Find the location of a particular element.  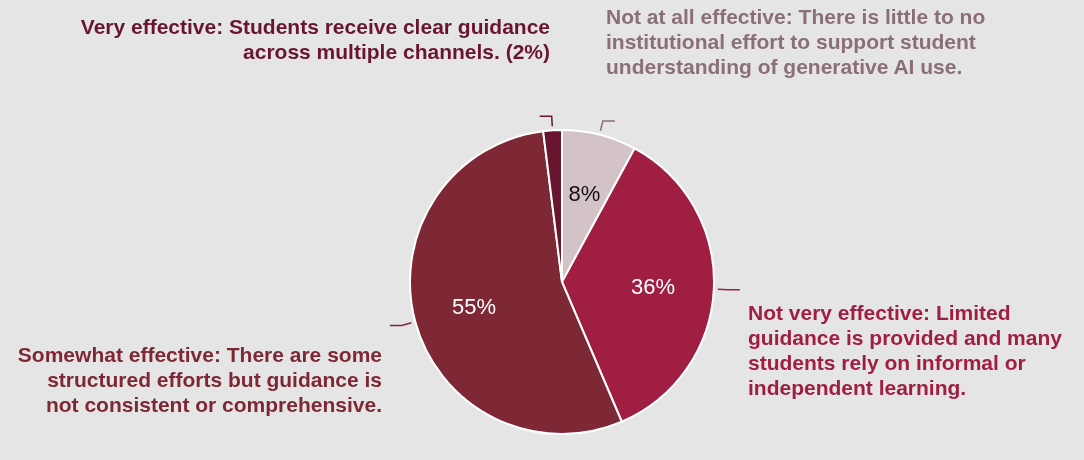

data-label: 8% is located at coordinates (584, 194).